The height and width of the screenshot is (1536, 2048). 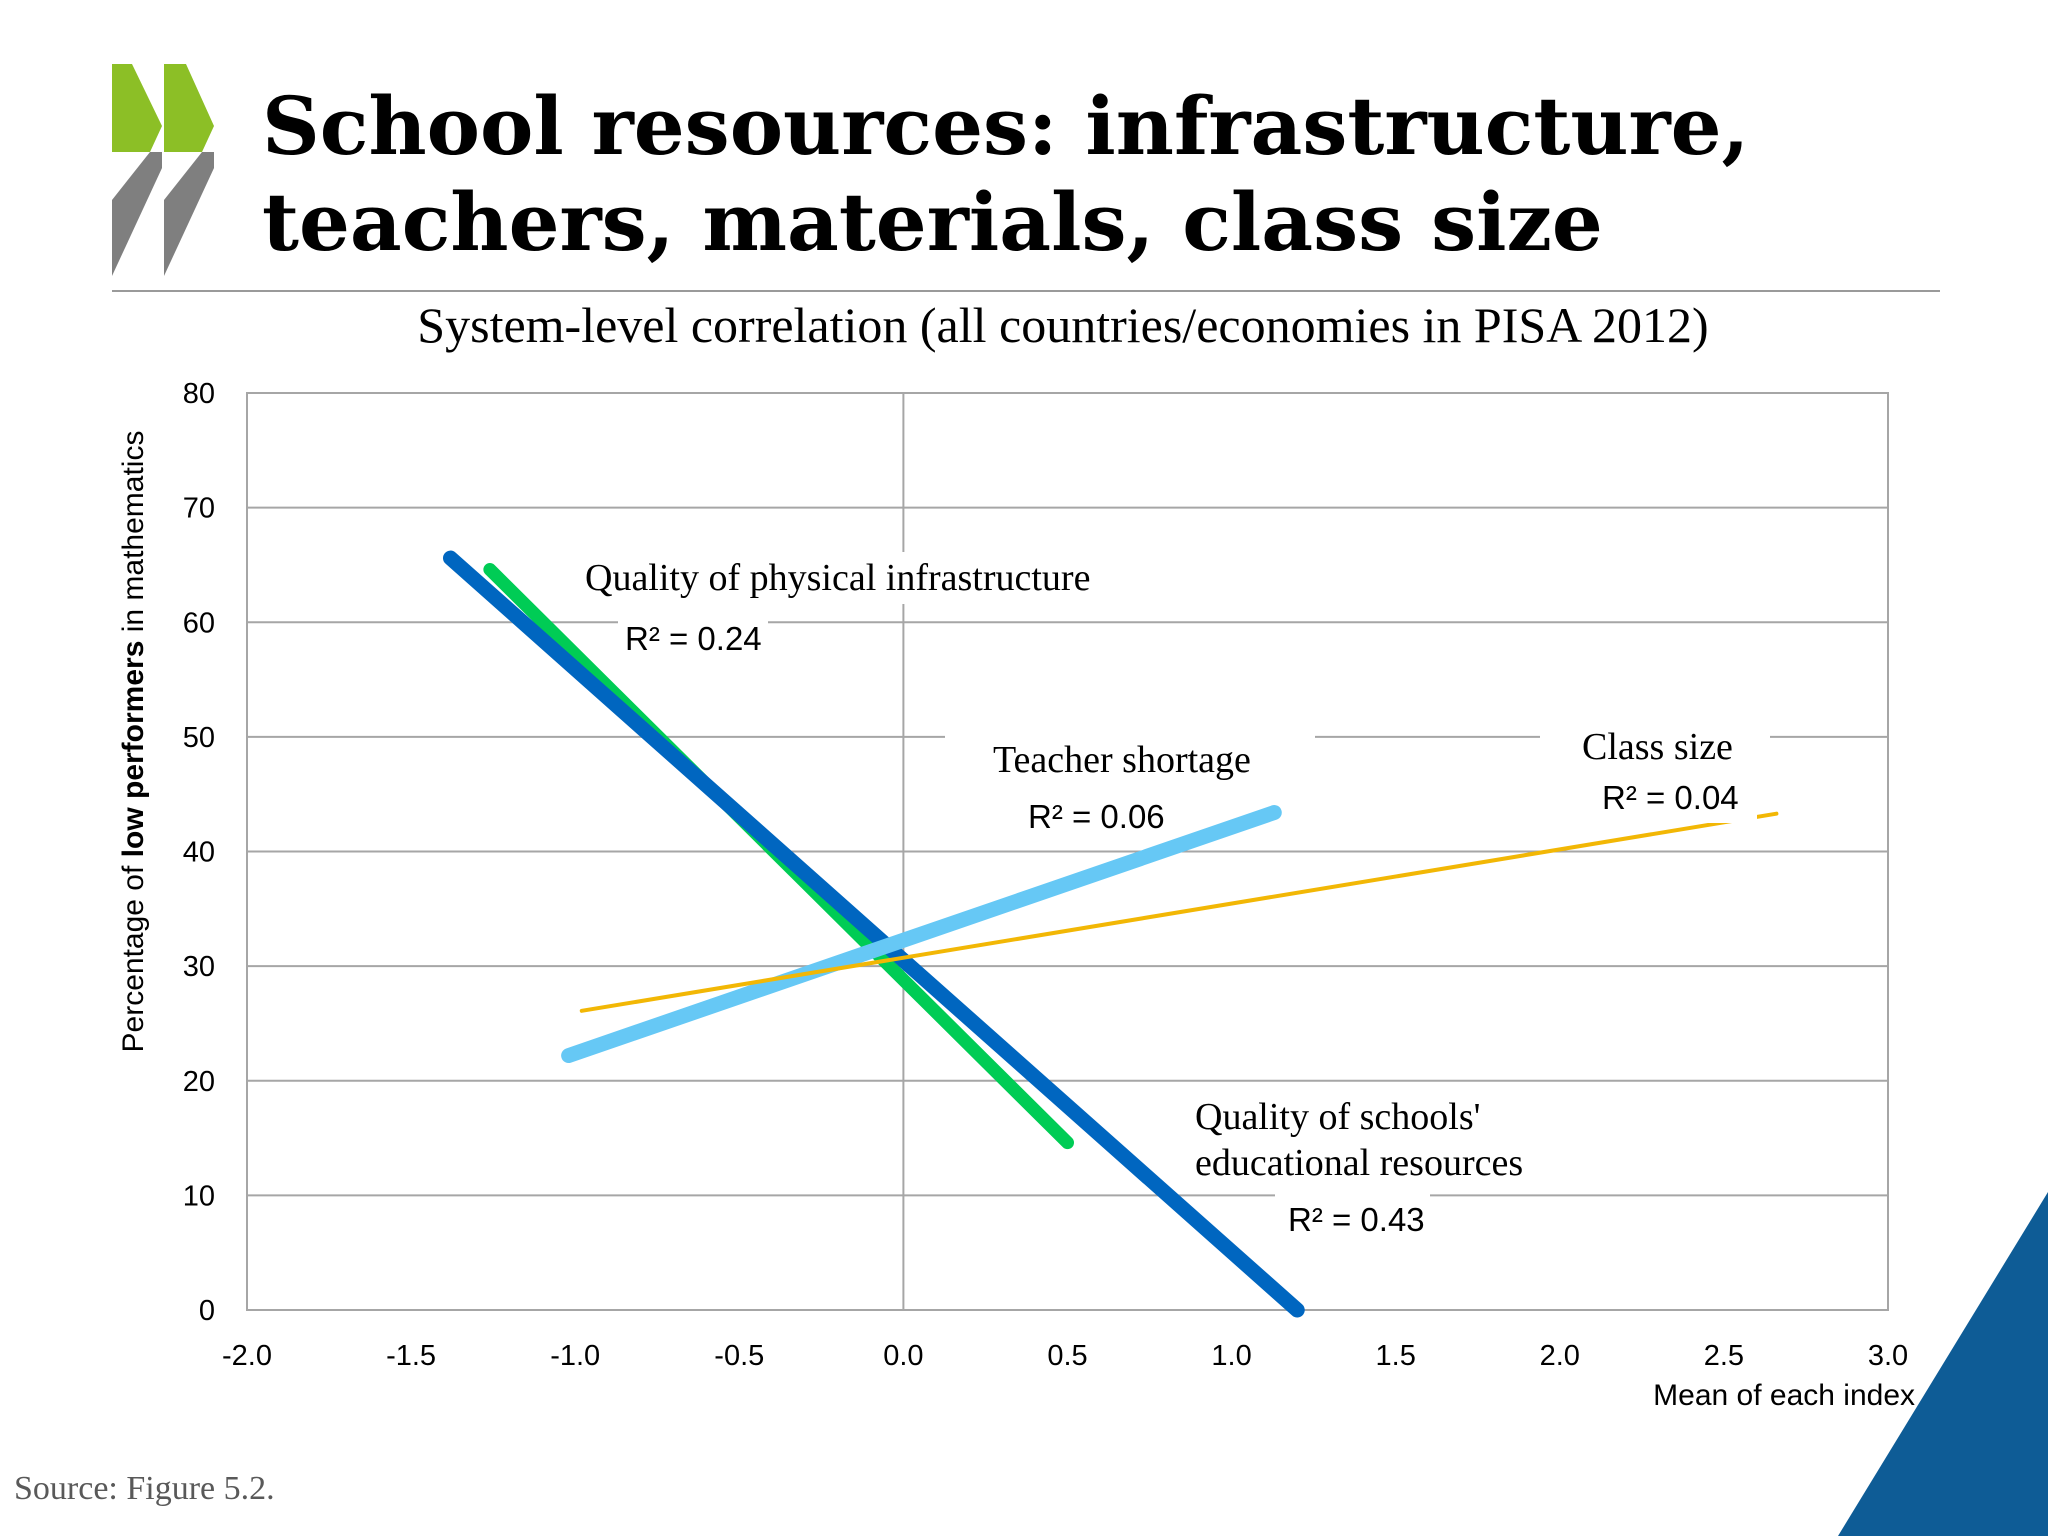 What do you see at coordinates (207, 1311) in the screenshot?
I see `y-tick-label: 0` at bounding box center [207, 1311].